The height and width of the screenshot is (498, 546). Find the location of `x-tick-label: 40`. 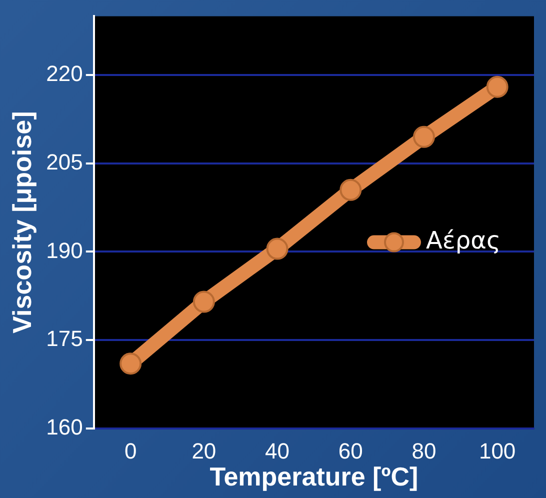

x-tick-label: 40 is located at coordinates (277, 451).